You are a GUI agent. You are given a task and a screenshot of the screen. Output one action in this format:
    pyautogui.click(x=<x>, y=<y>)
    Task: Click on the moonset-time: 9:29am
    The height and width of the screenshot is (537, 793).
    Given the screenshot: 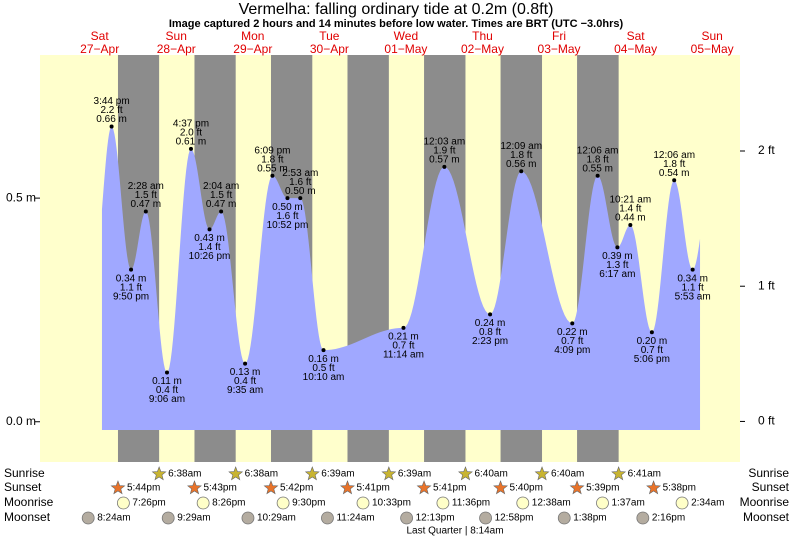 What is the action you would take?
    pyautogui.click(x=193, y=518)
    